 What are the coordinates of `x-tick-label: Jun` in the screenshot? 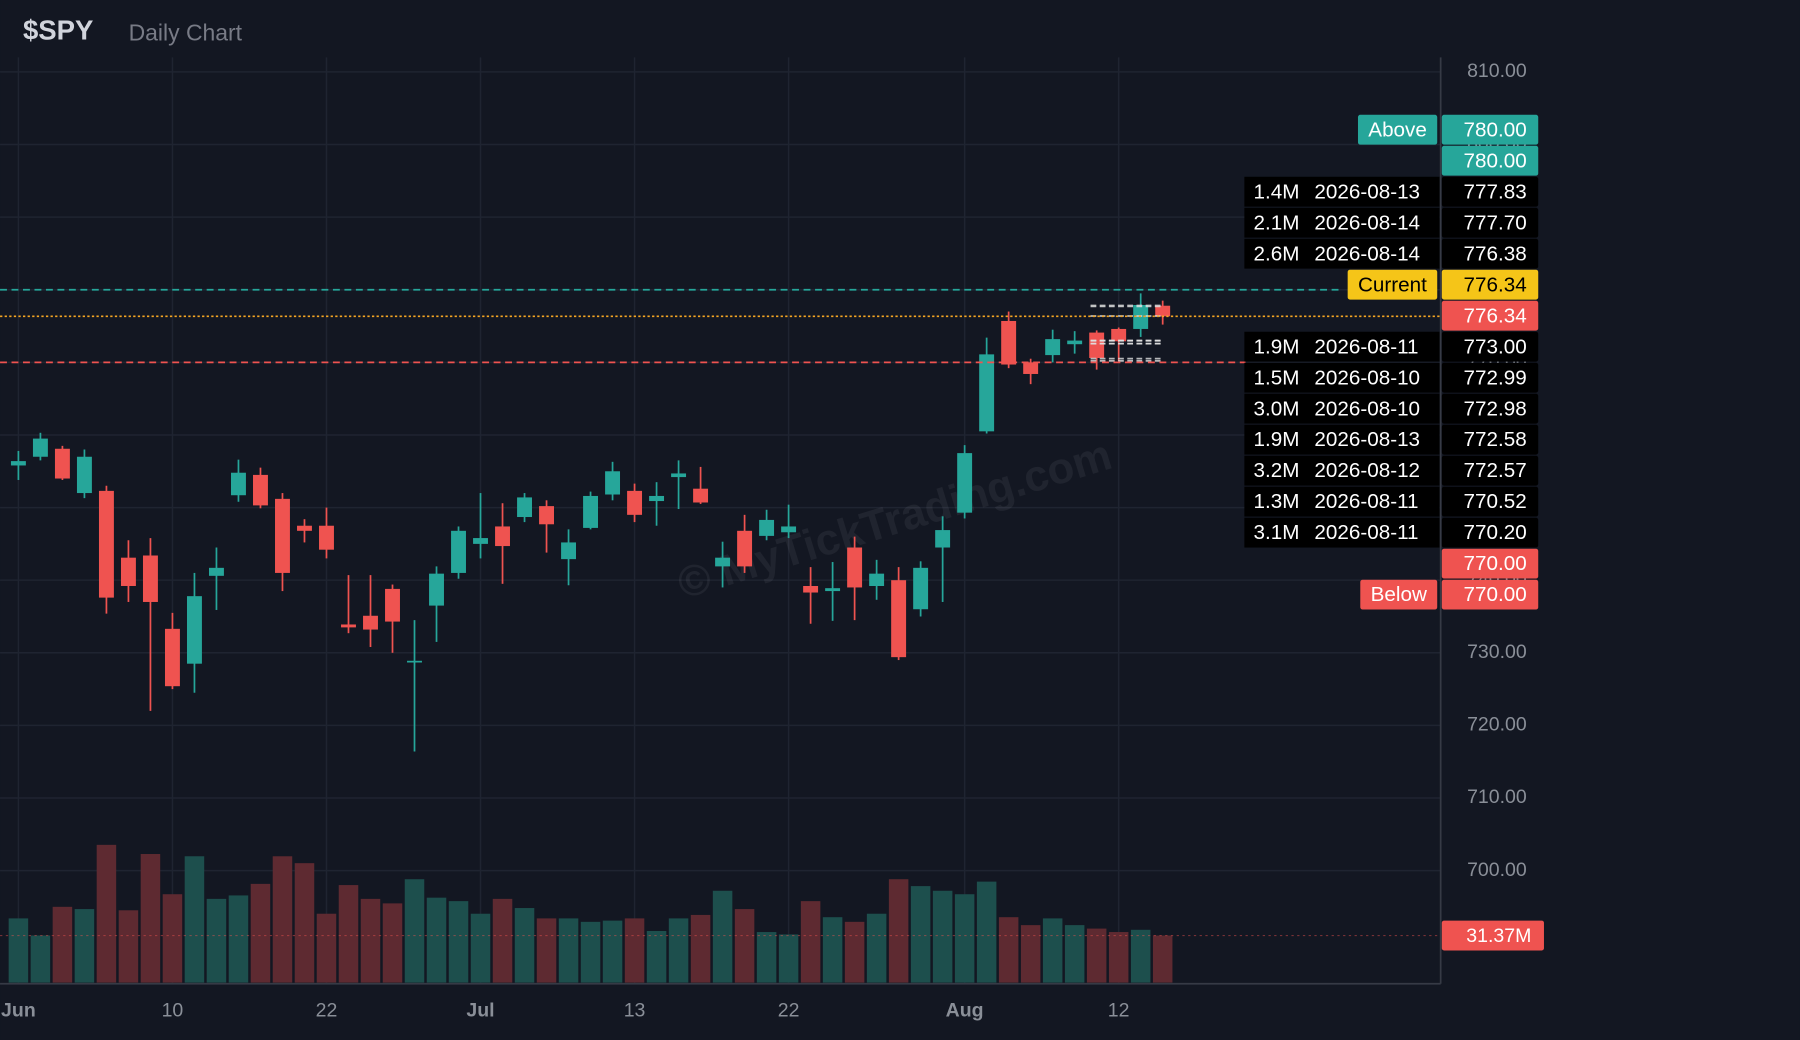 It's located at (18, 1010).